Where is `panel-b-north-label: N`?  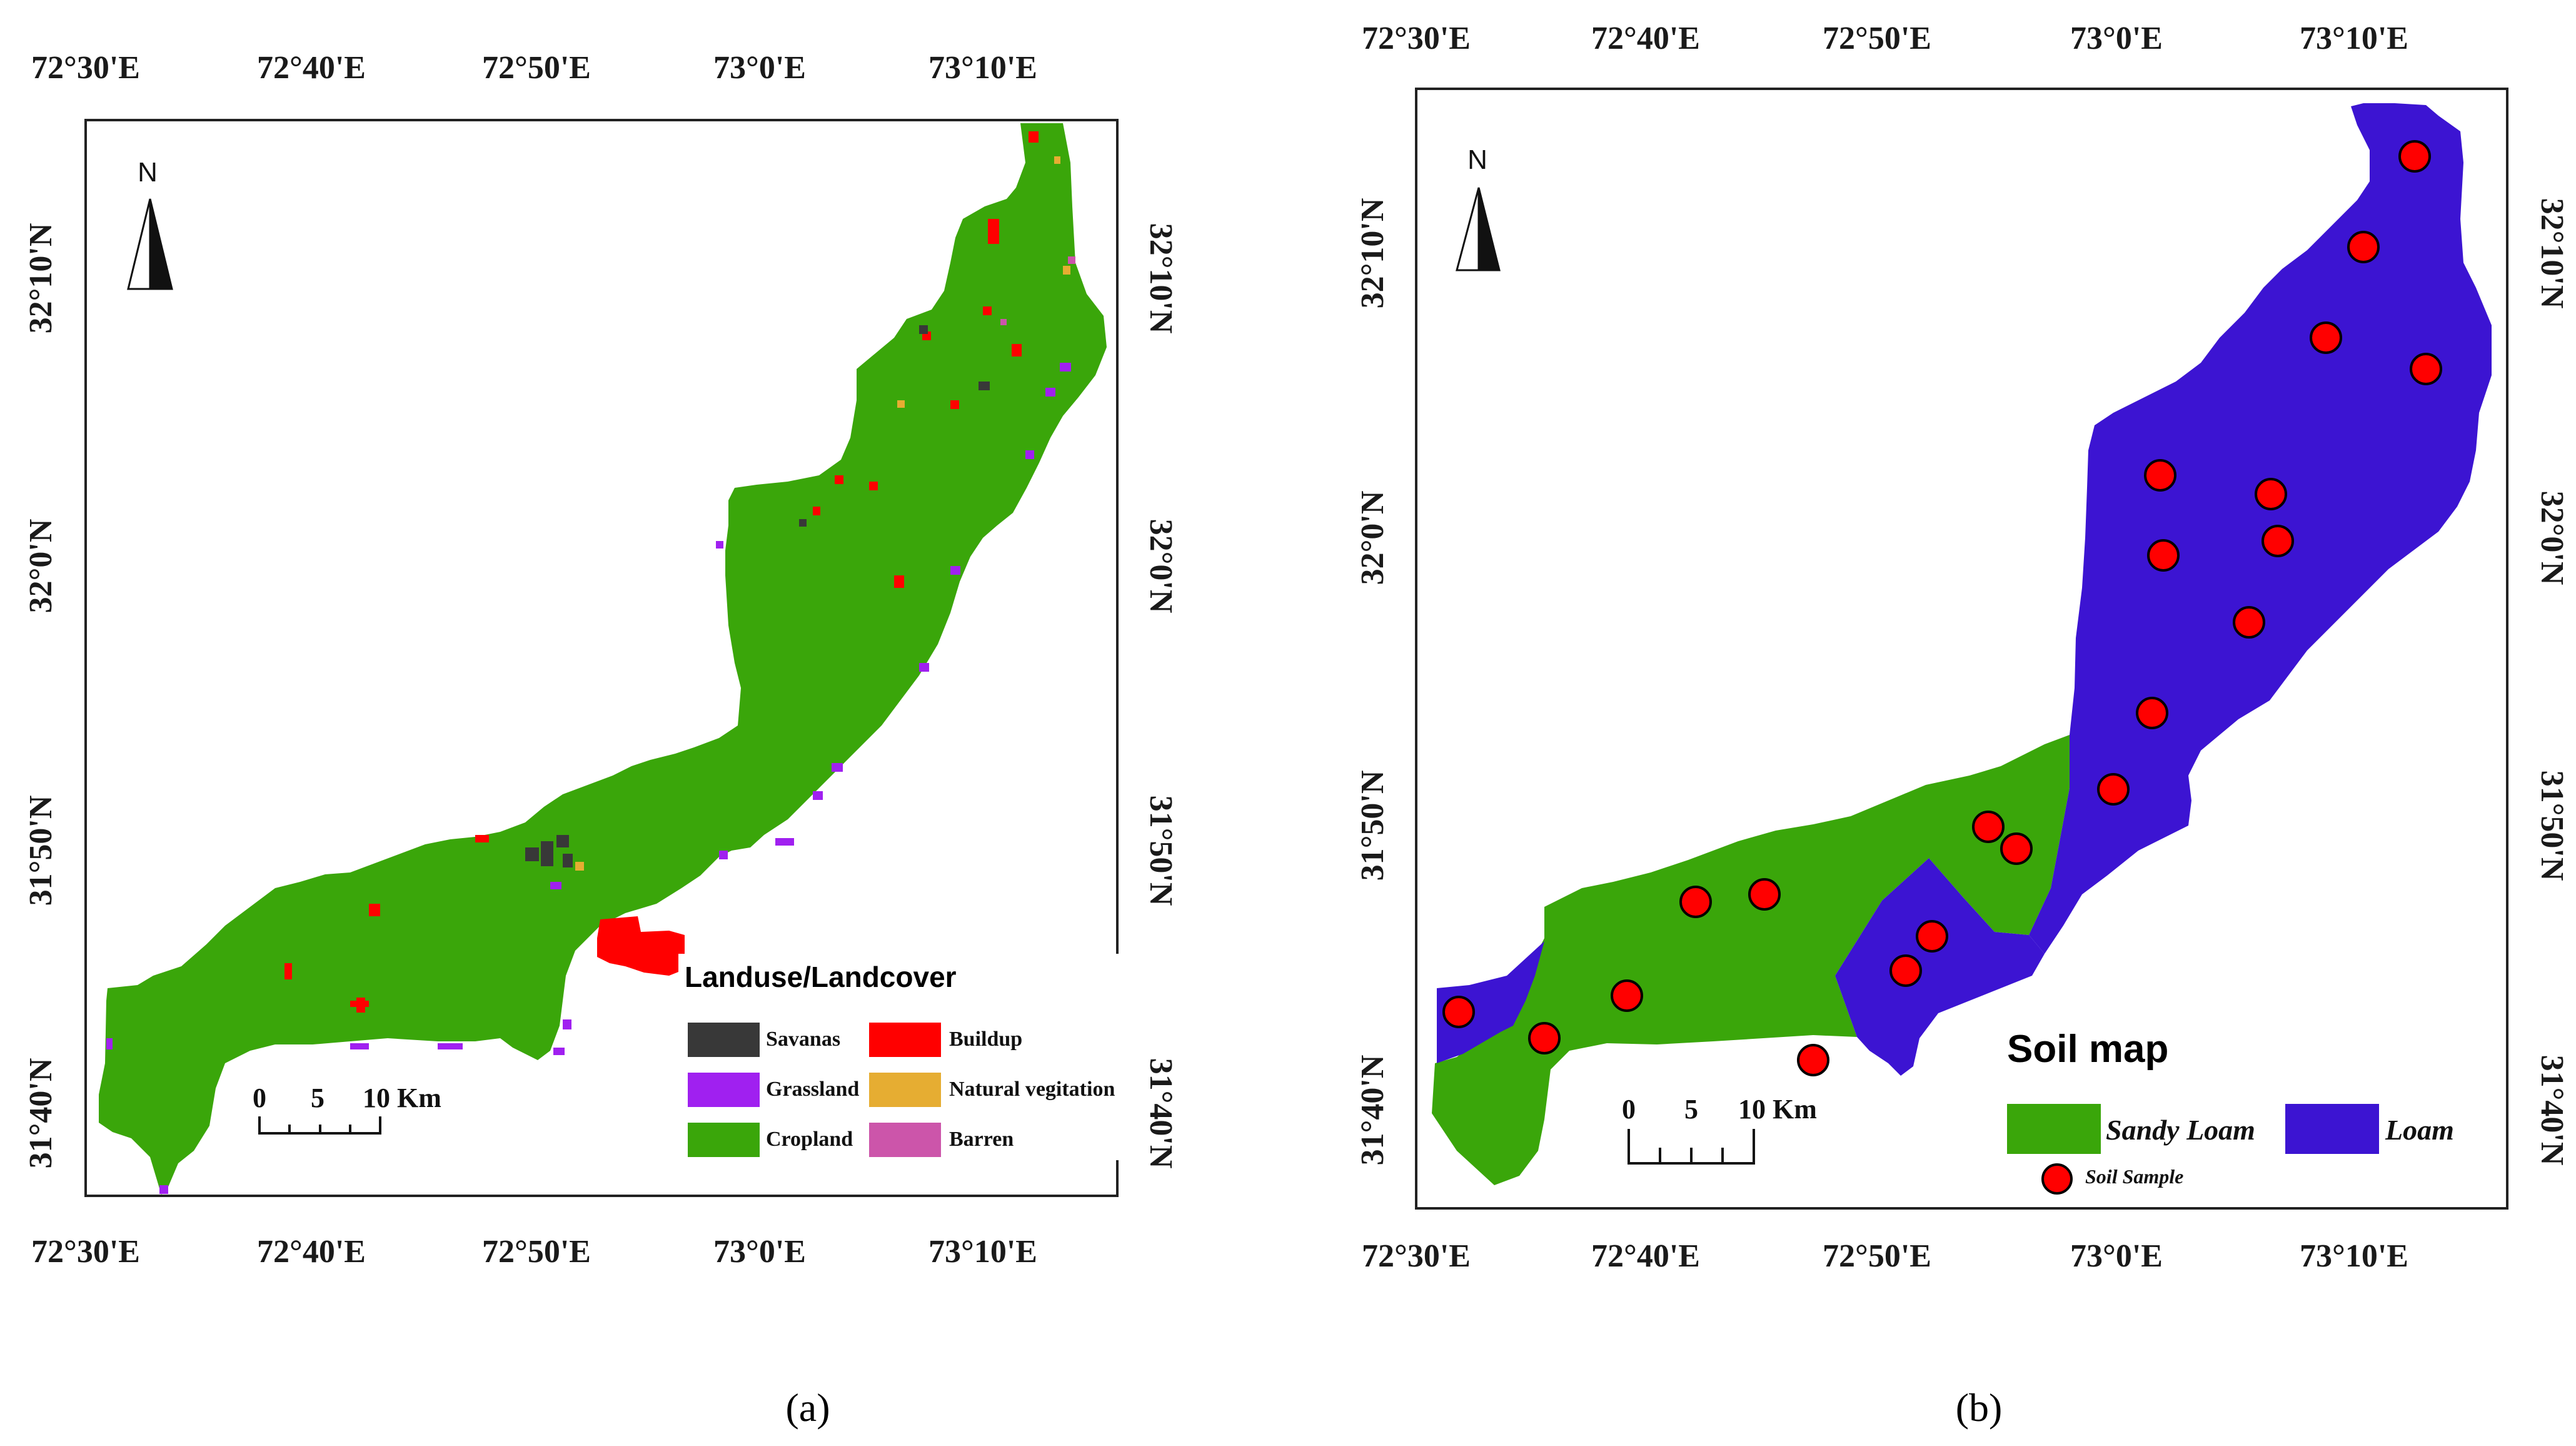
panel-b-north-label: N is located at coordinates (1477, 159).